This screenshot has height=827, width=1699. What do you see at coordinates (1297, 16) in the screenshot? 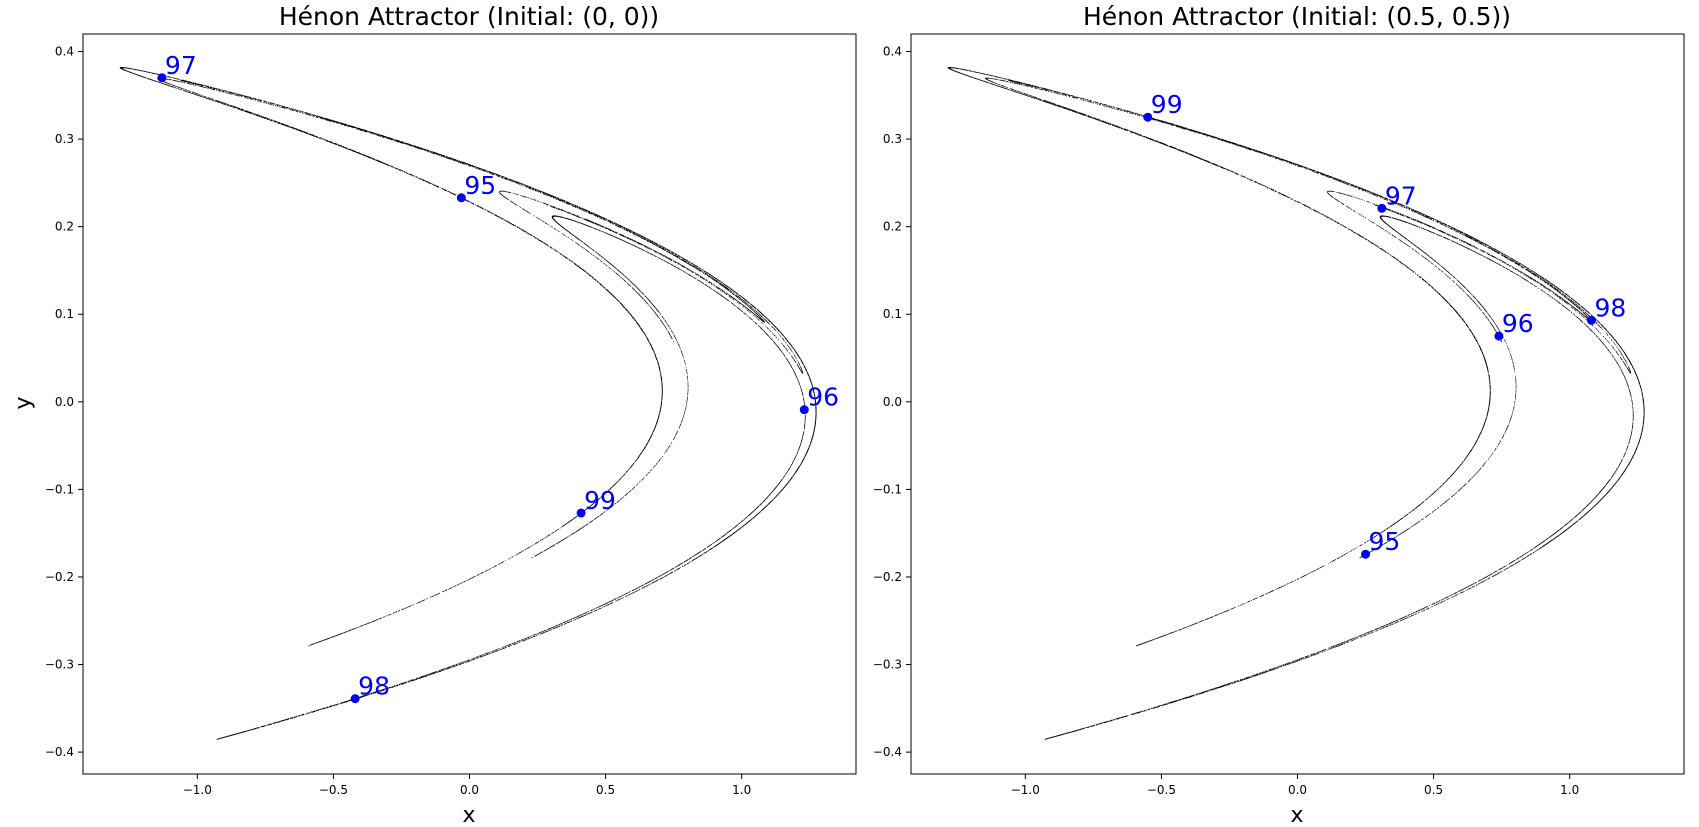
I see `chart-title-right: Hénon Attractor (Initial: (0.5, 0.5))` at bounding box center [1297, 16].